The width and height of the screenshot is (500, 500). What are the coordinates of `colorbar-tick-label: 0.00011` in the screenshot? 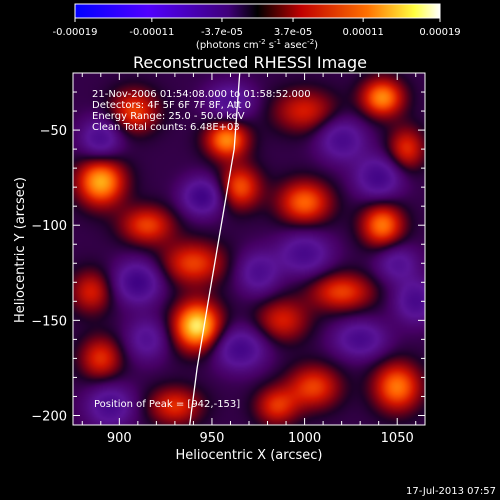 It's located at (362, 32).